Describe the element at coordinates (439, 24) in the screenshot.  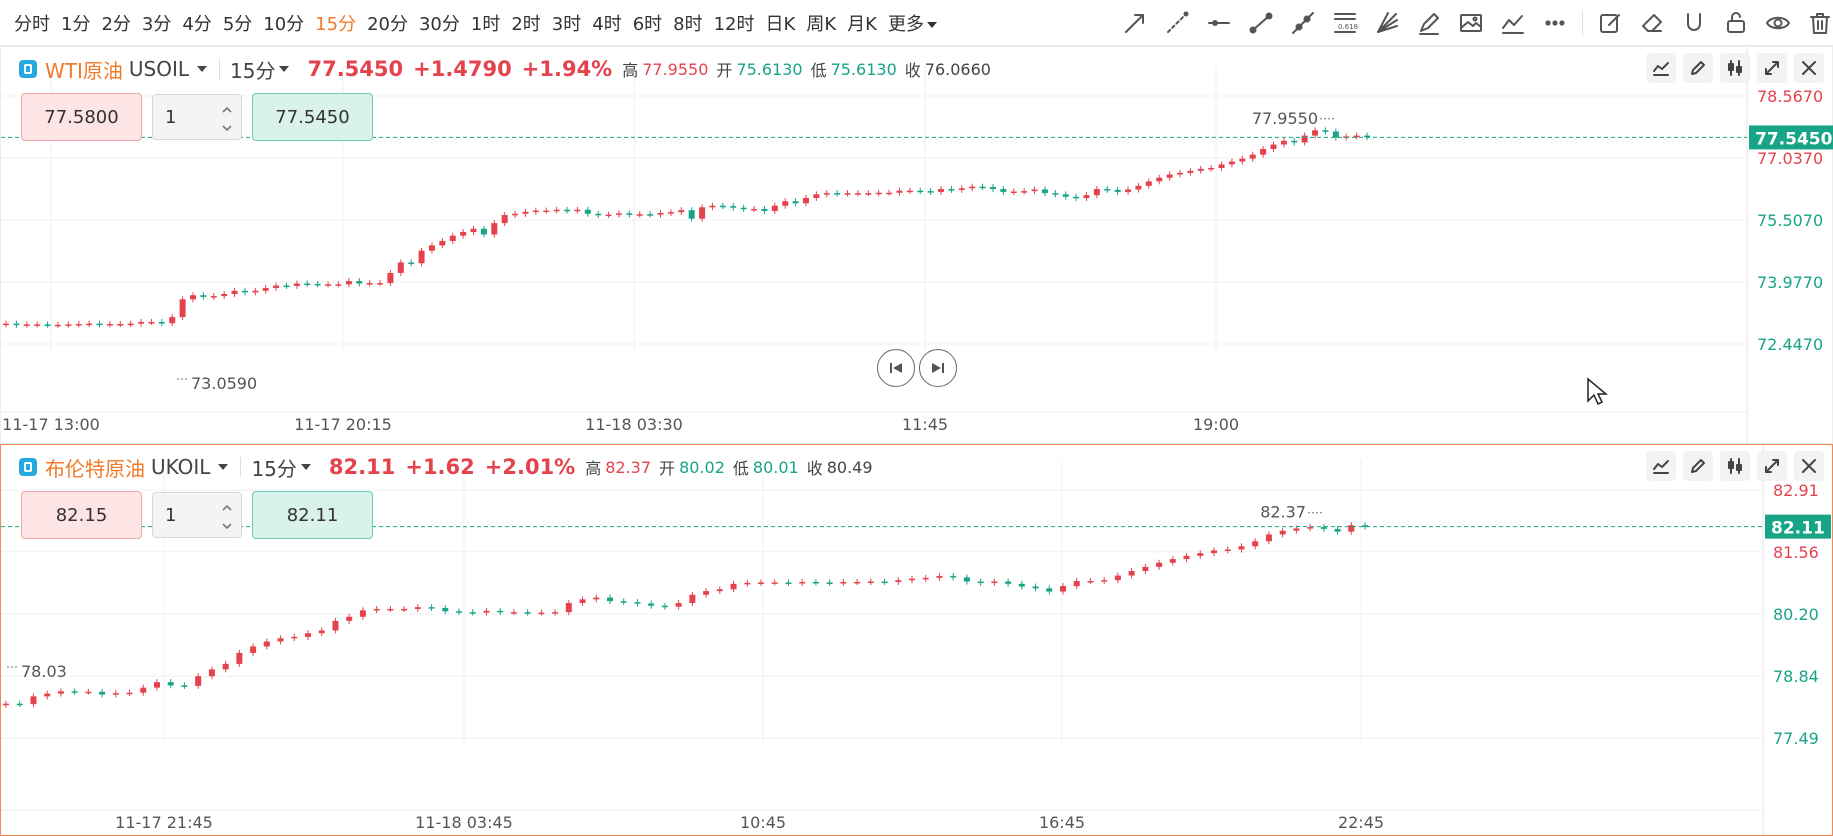
I see `period-9: 30分` at that location.